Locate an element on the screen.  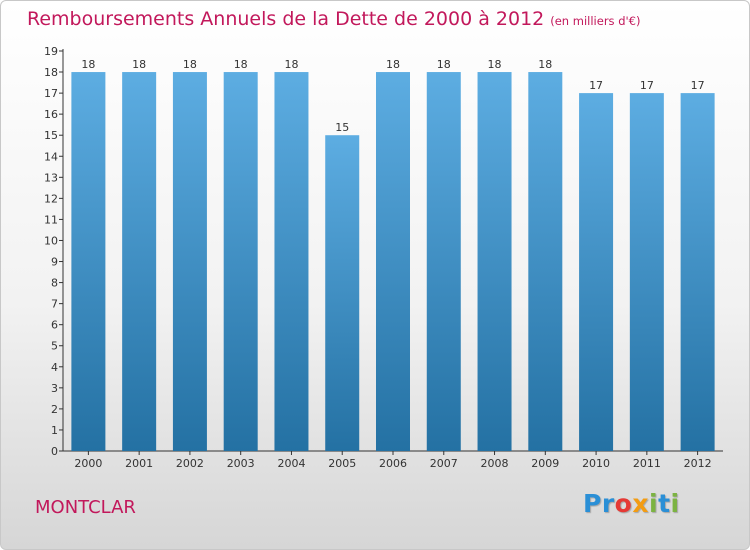
y-tick-label: 12 is located at coordinates (51, 198).